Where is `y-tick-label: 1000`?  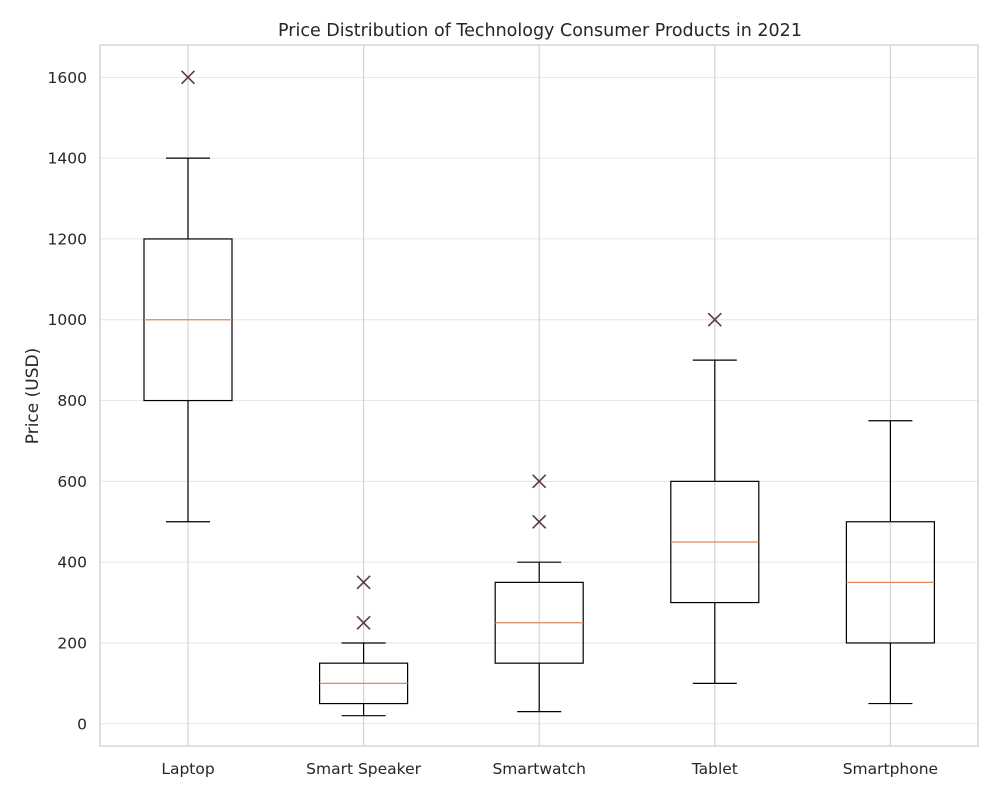
y-tick-label: 1000 is located at coordinates (67, 320).